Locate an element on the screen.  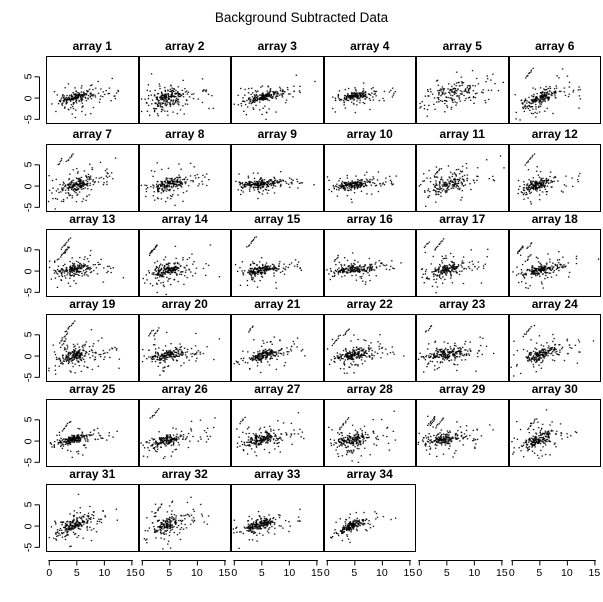
panel-title: array 7 is located at coordinates (92, 134).